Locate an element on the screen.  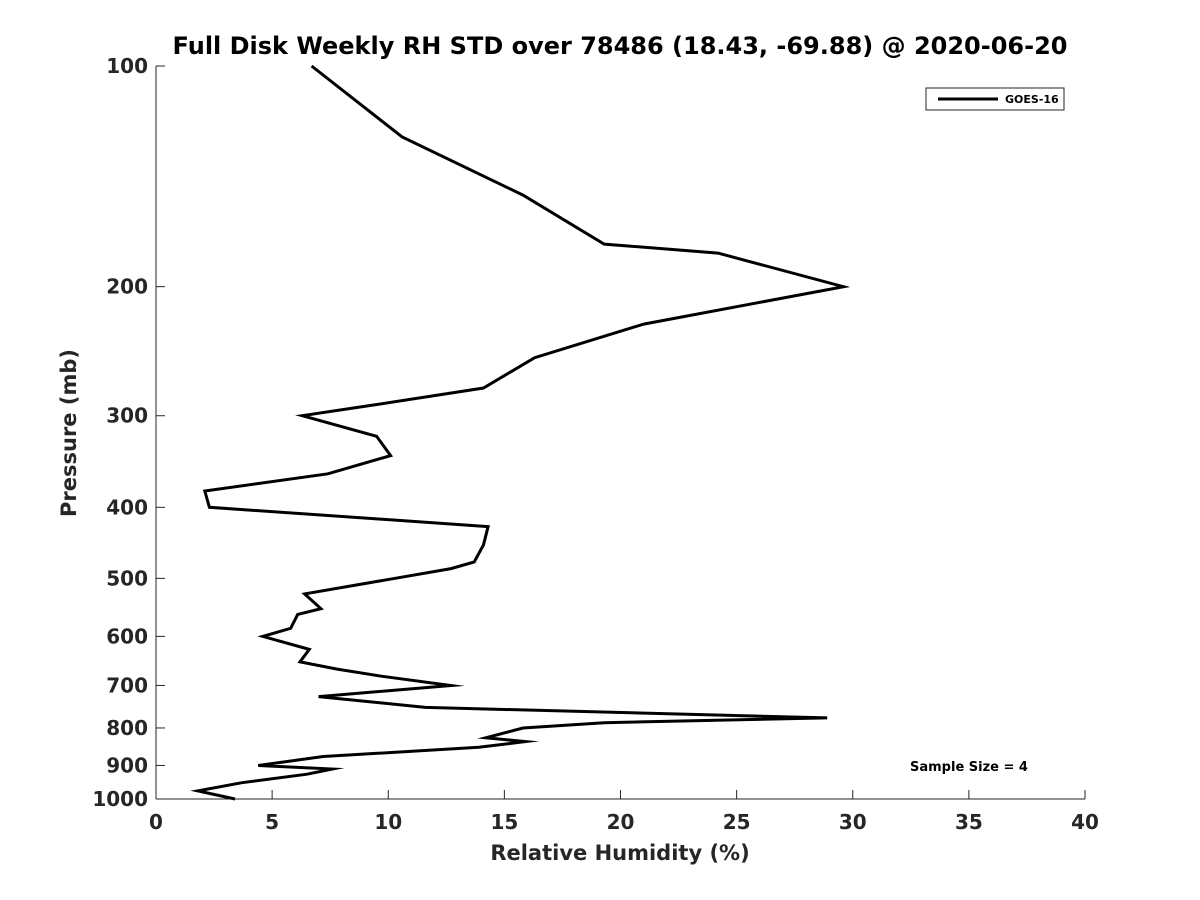
legend-label-goes-16: GOES-16 is located at coordinates (1032, 99).